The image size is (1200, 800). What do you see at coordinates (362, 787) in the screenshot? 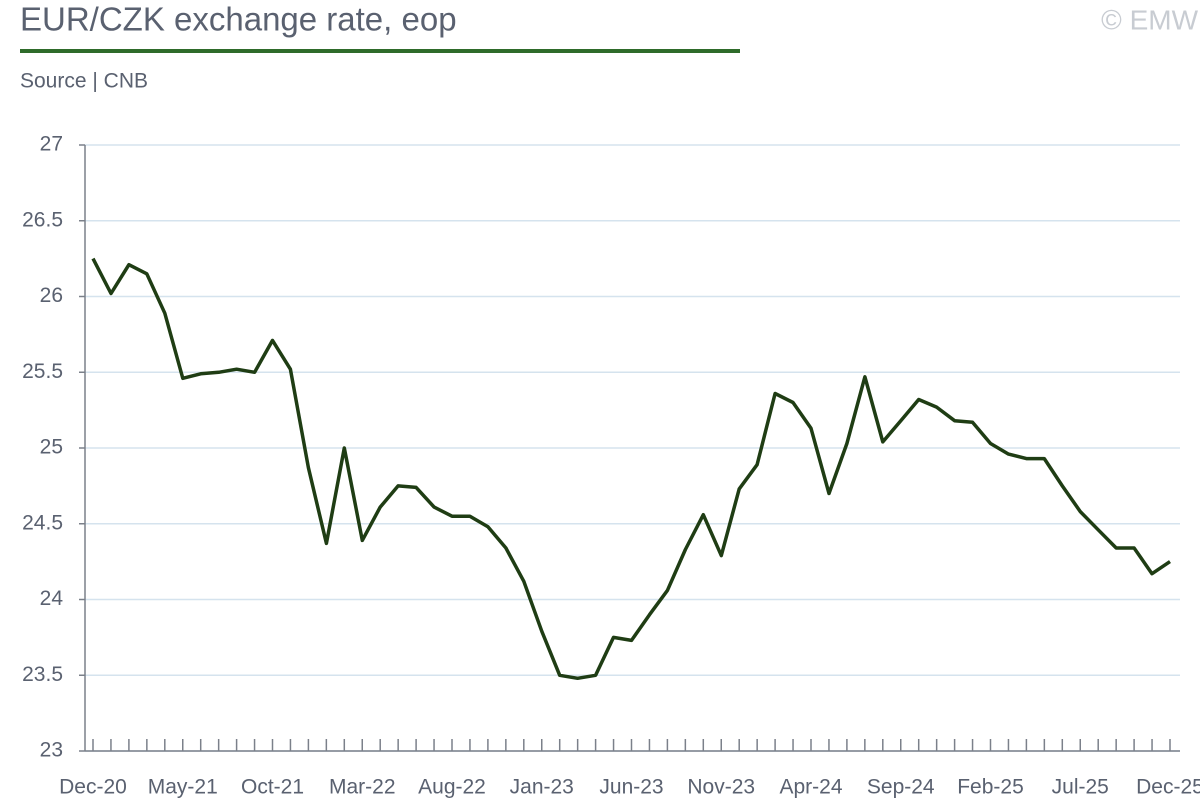
I see `x-tick-label: Mar-22` at bounding box center [362, 787].